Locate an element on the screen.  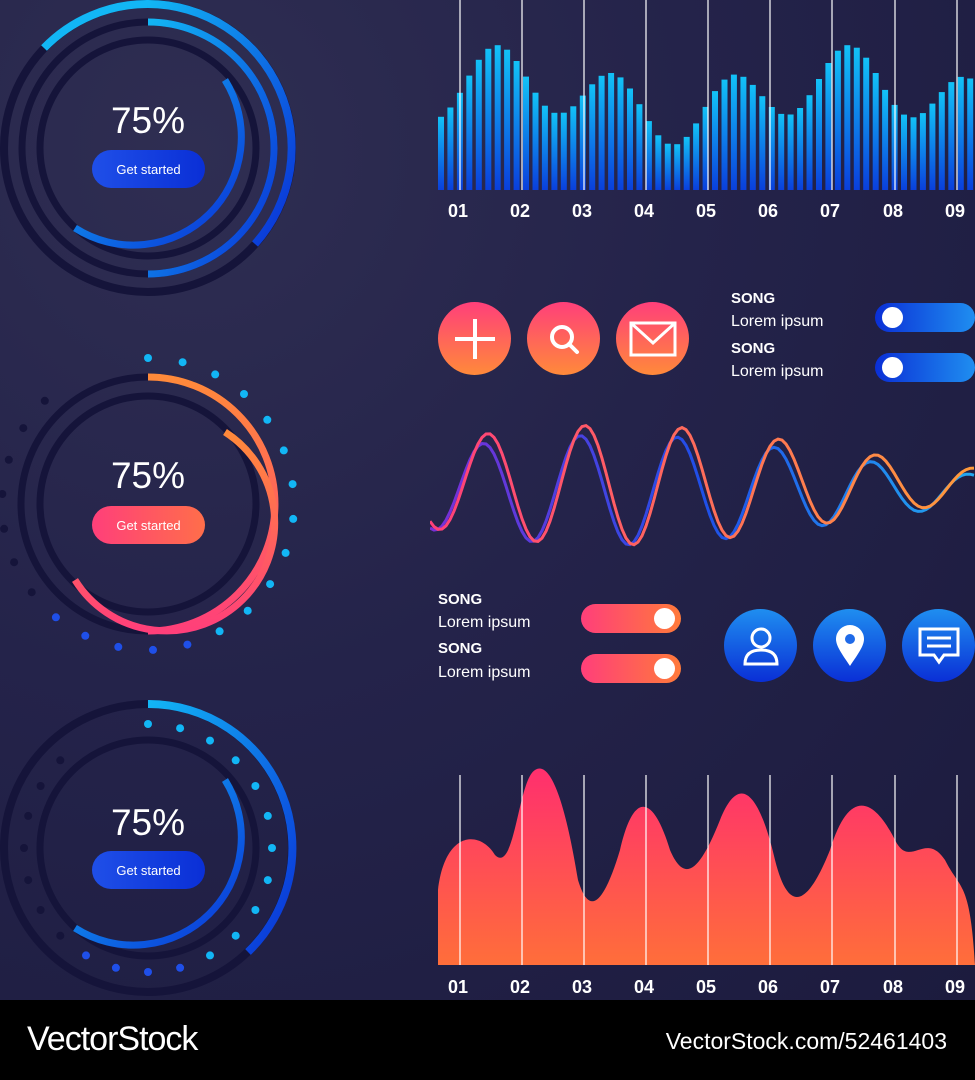
mail-icon is located at coordinates (652, 338).